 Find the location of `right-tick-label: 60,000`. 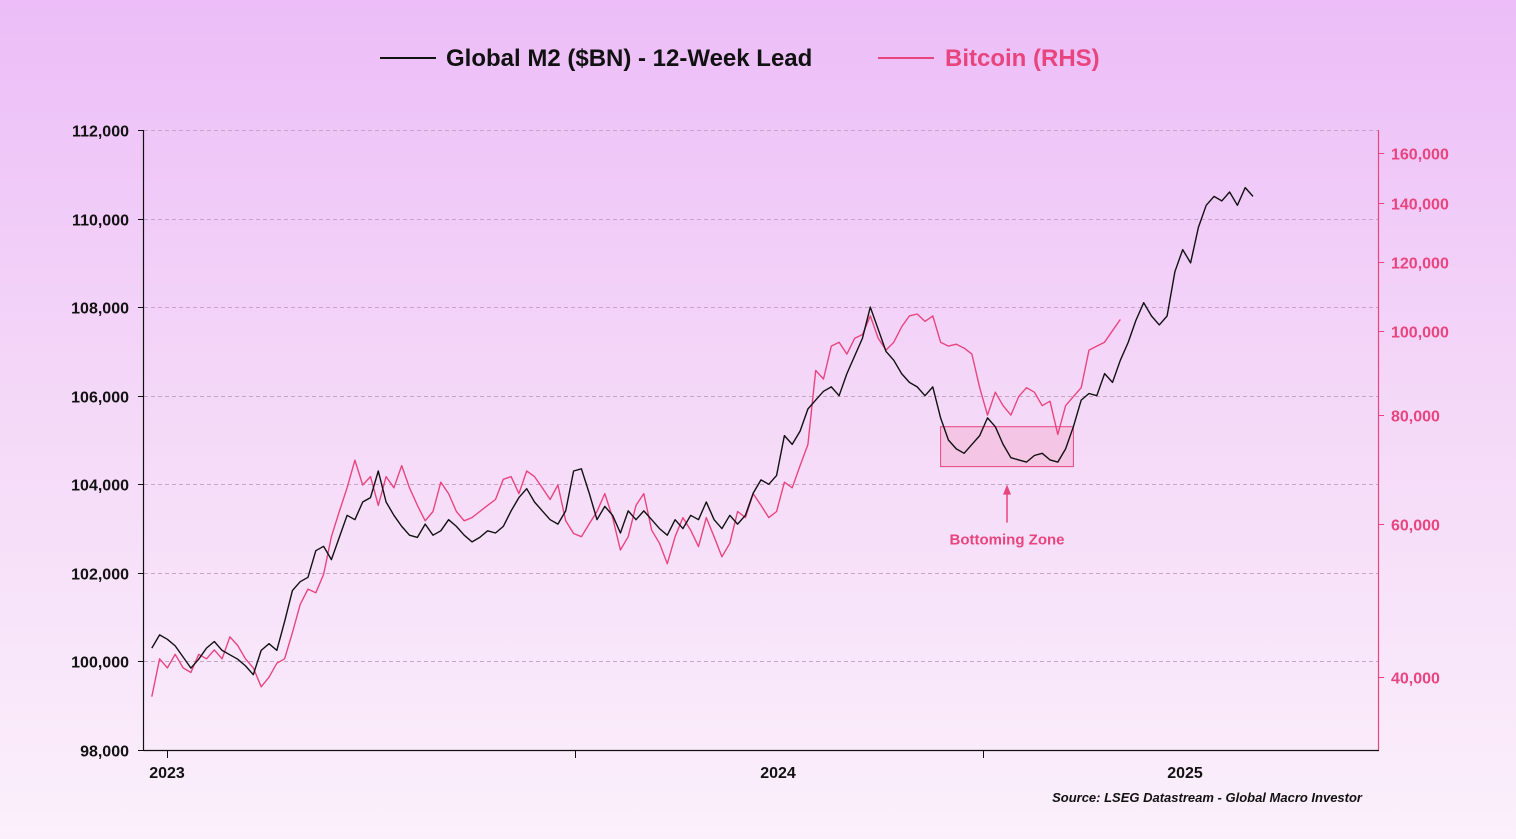

right-tick-label: 60,000 is located at coordinates (1415, 526).